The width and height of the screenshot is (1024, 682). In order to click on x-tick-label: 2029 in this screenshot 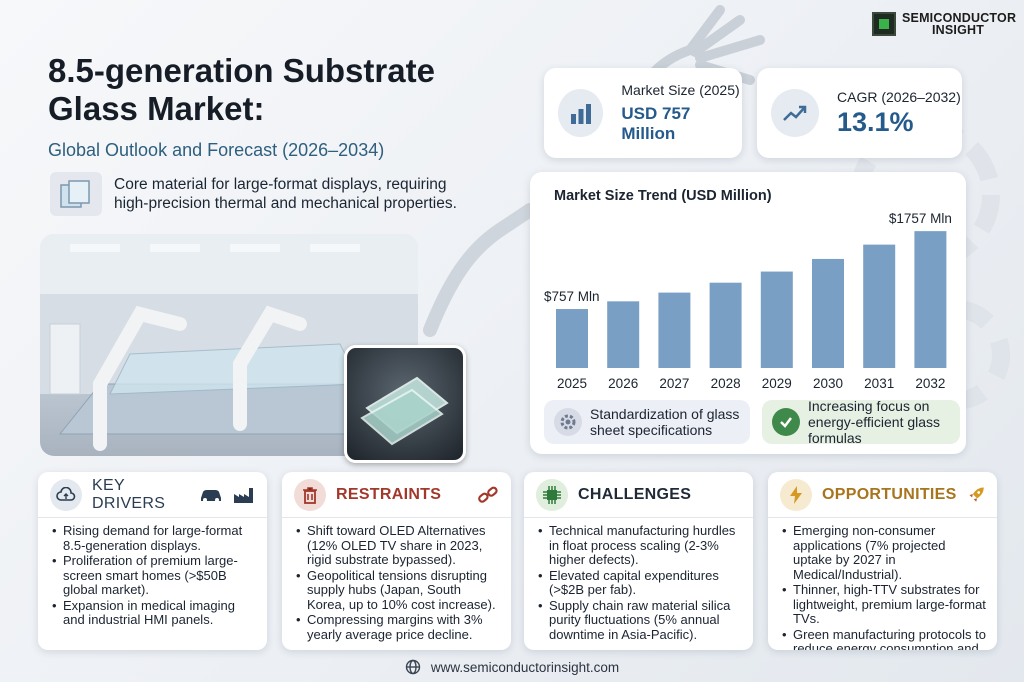, I will do `click(777, 383)`.